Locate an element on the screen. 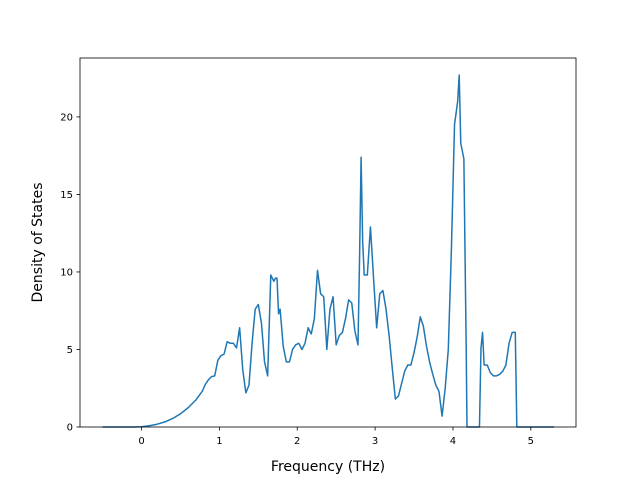 This screenshot has height=480, width=640. x-tick-label: 4 is located at coordinates (453, 441).